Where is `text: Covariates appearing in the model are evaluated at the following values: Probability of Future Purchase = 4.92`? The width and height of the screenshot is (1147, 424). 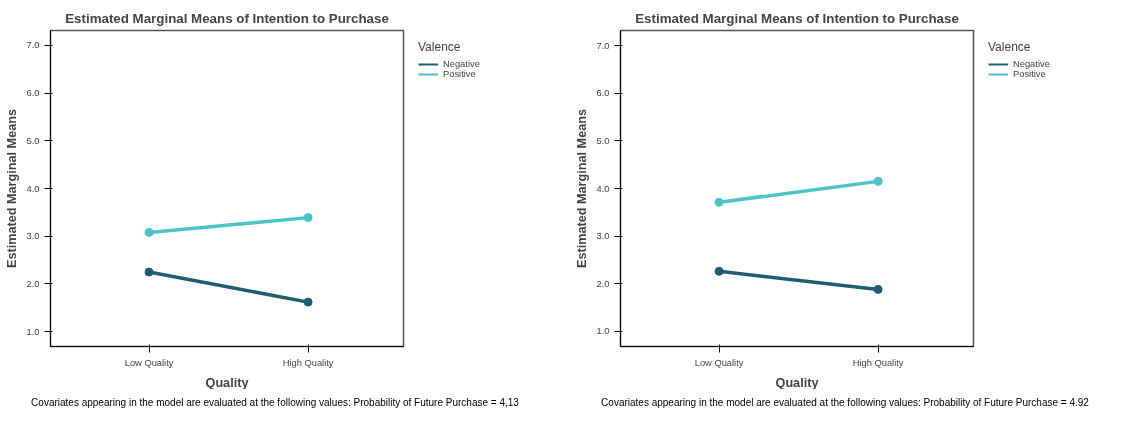
text: Covariates appearing in the model are evaluated at the following values: Probability of Future Purchase = 4.92 is located at coordinates (845, 403).